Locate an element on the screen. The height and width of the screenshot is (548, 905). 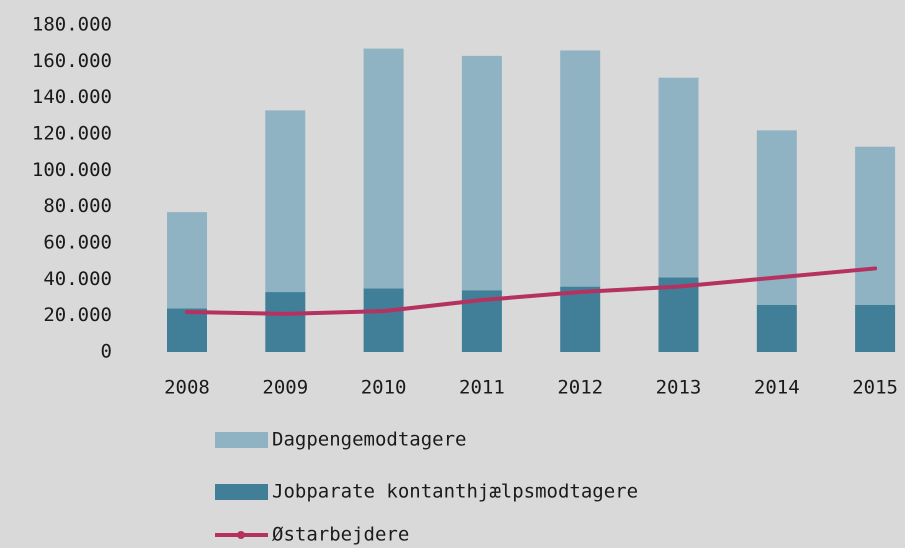
y-tick-label: 120.000 is located at coordinates (72, 134).